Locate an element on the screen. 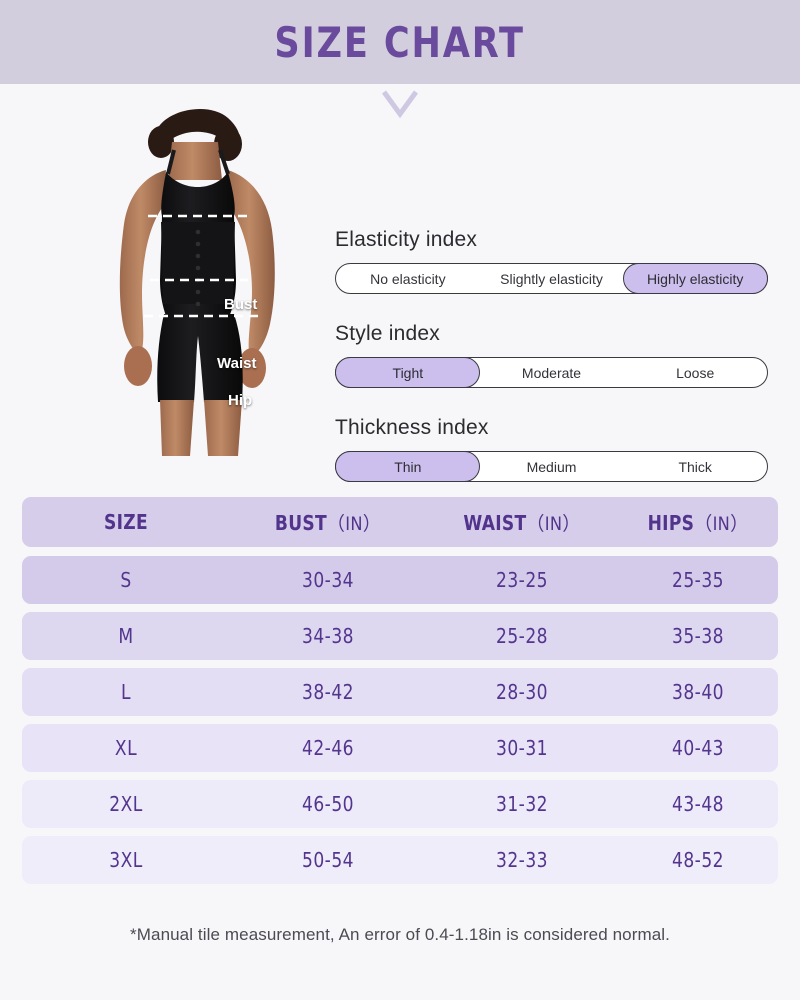 This screenshot has height=1000, width=800. bust-measure-label: Bust is located at coordinates (241, 304).